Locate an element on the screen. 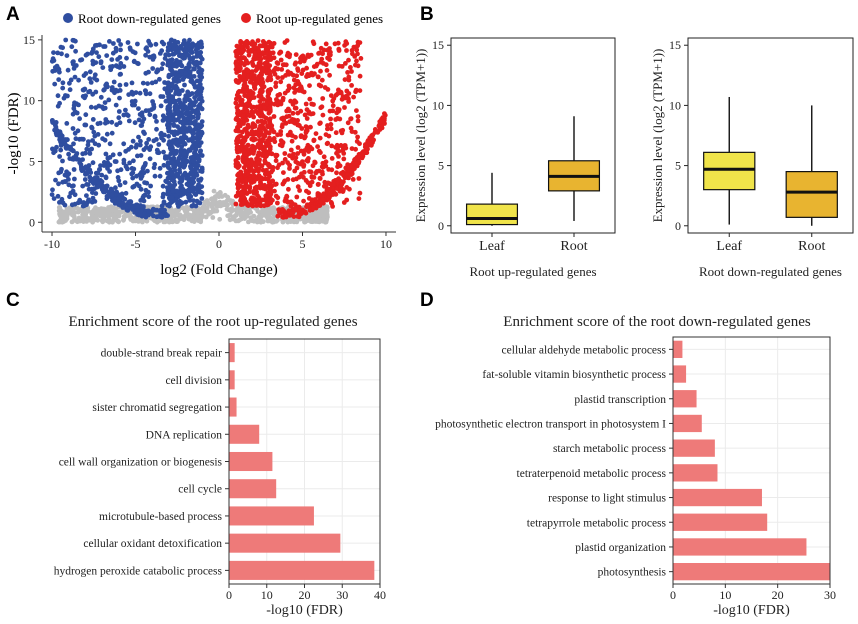  x-tick-label: 30 is located at coordinates (342, 595).